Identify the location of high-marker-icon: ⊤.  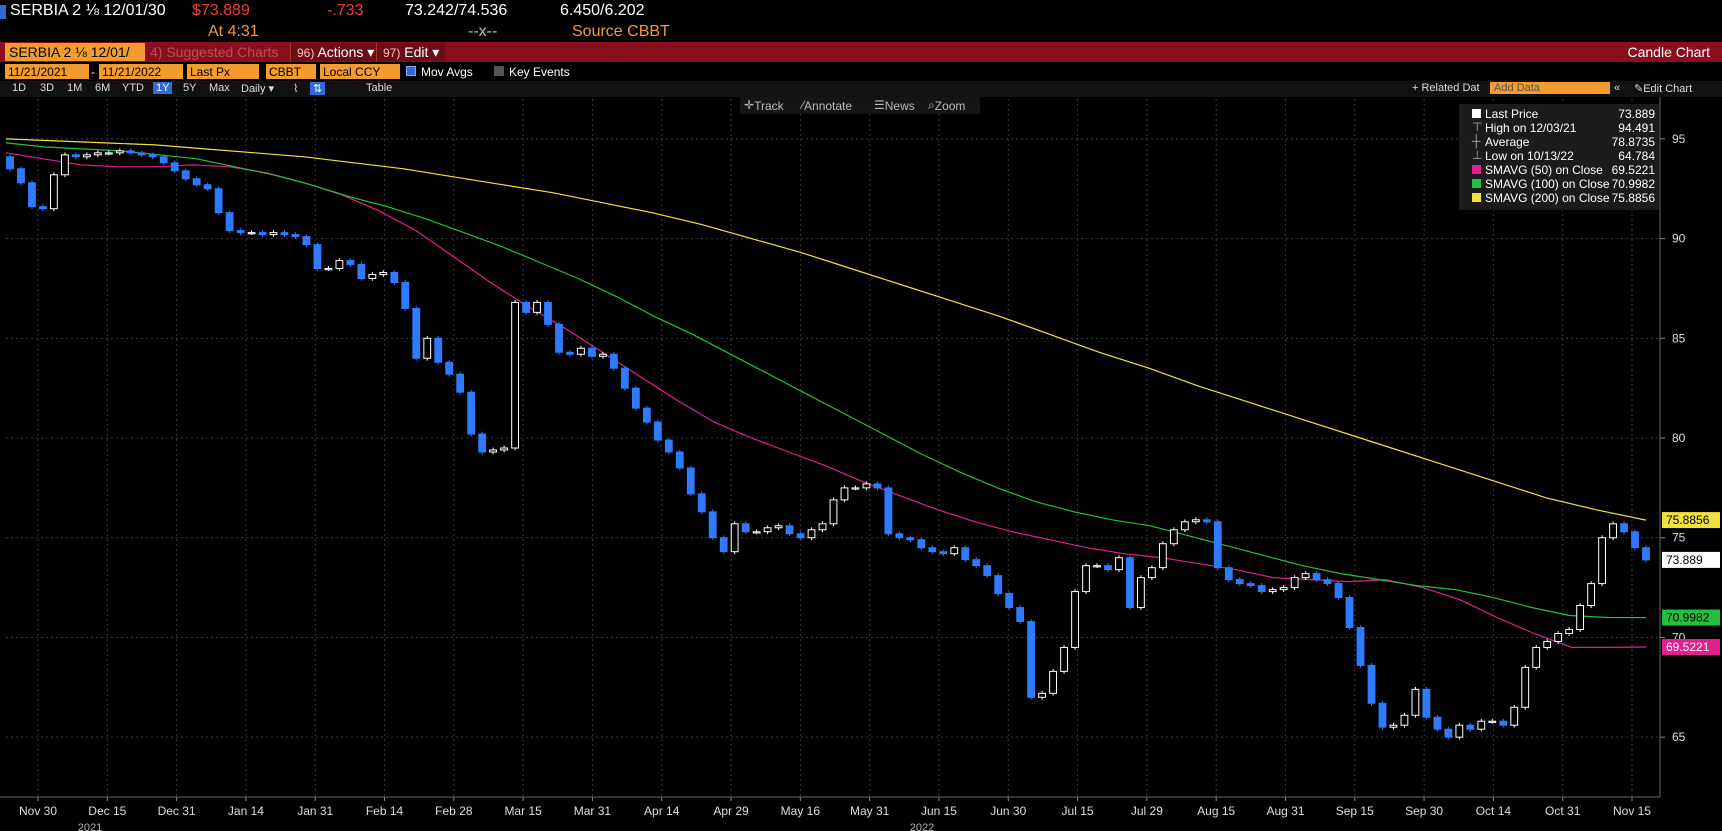
(1477, 127).